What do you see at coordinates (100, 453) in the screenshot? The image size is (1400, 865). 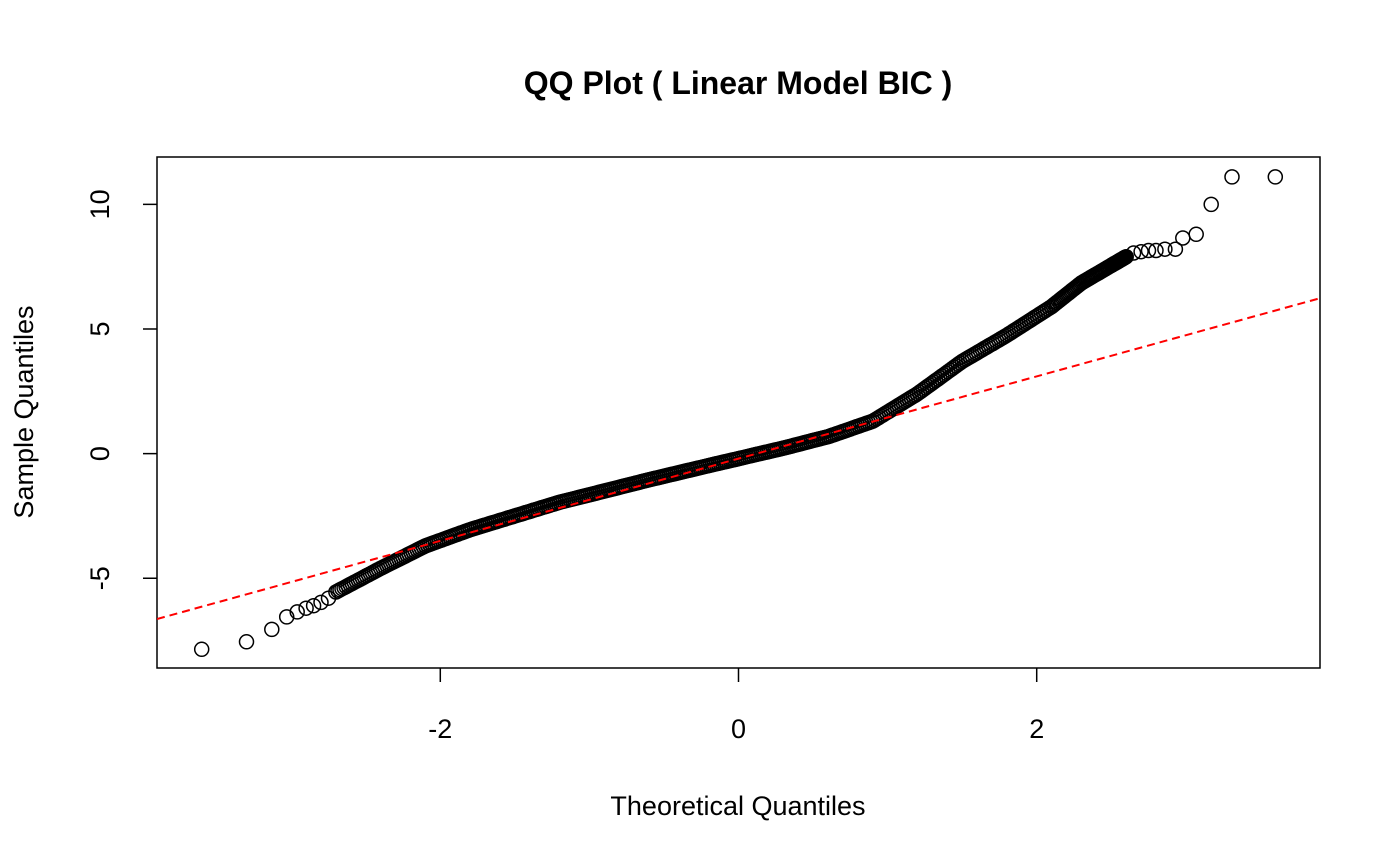 I see `y-tick-label: 0` at bounding box center [100, 453].